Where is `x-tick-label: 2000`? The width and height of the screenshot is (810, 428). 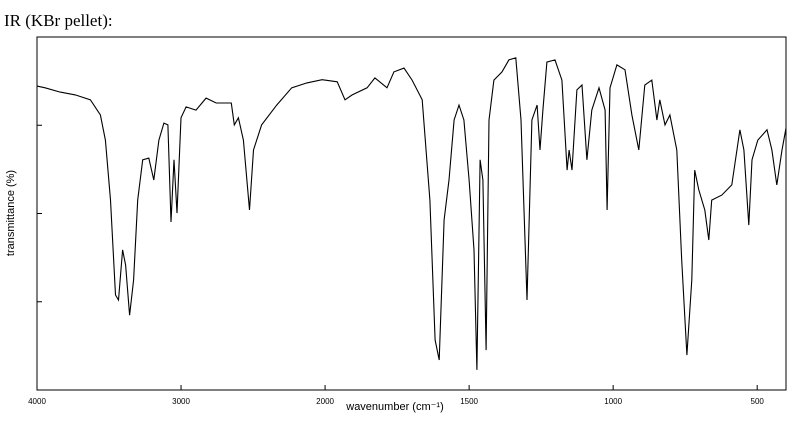
x-tick-label: 2000 is located at coordinates (325, 401).